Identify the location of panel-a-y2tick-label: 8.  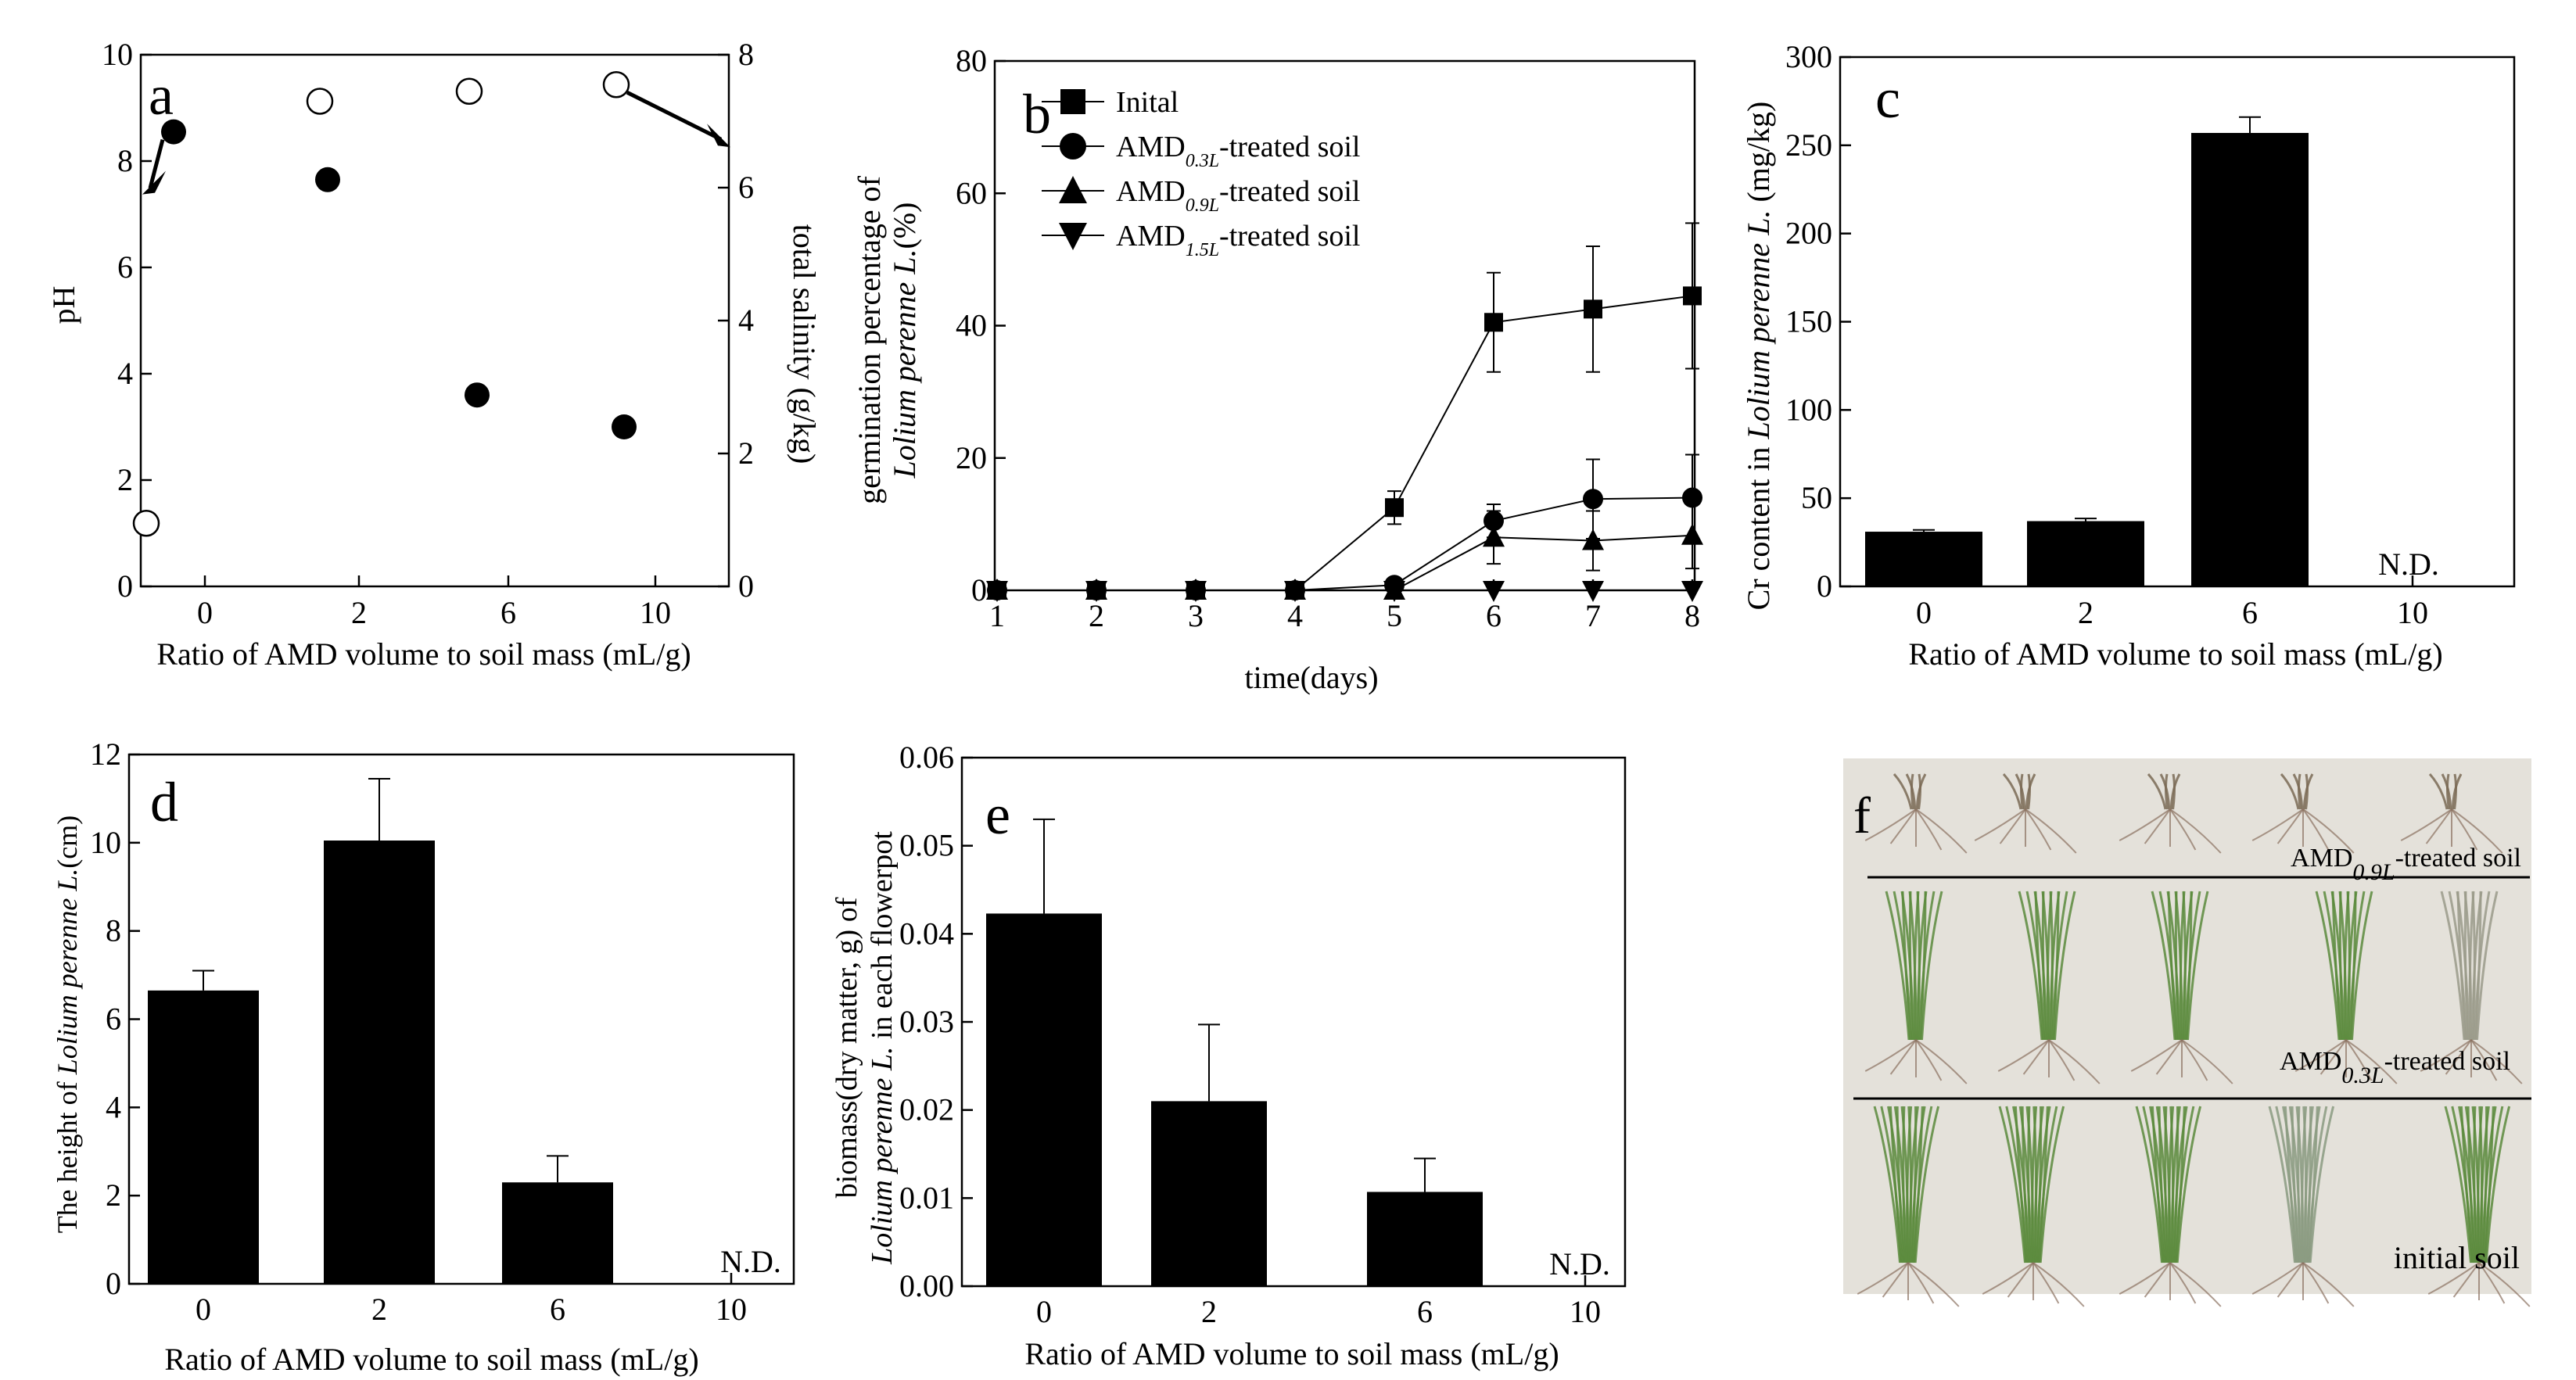
(746, 54).